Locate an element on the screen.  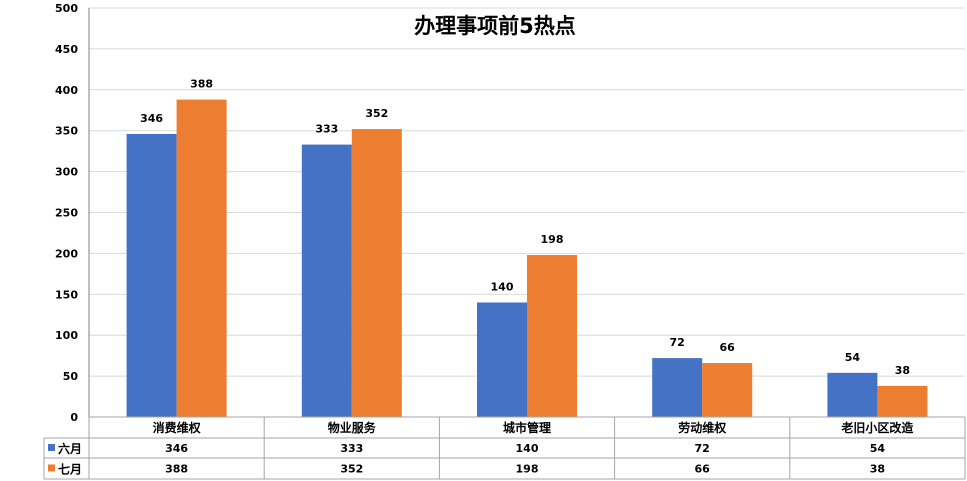
category-label: 老旧小区改造 is located at coordinates (877, 427).